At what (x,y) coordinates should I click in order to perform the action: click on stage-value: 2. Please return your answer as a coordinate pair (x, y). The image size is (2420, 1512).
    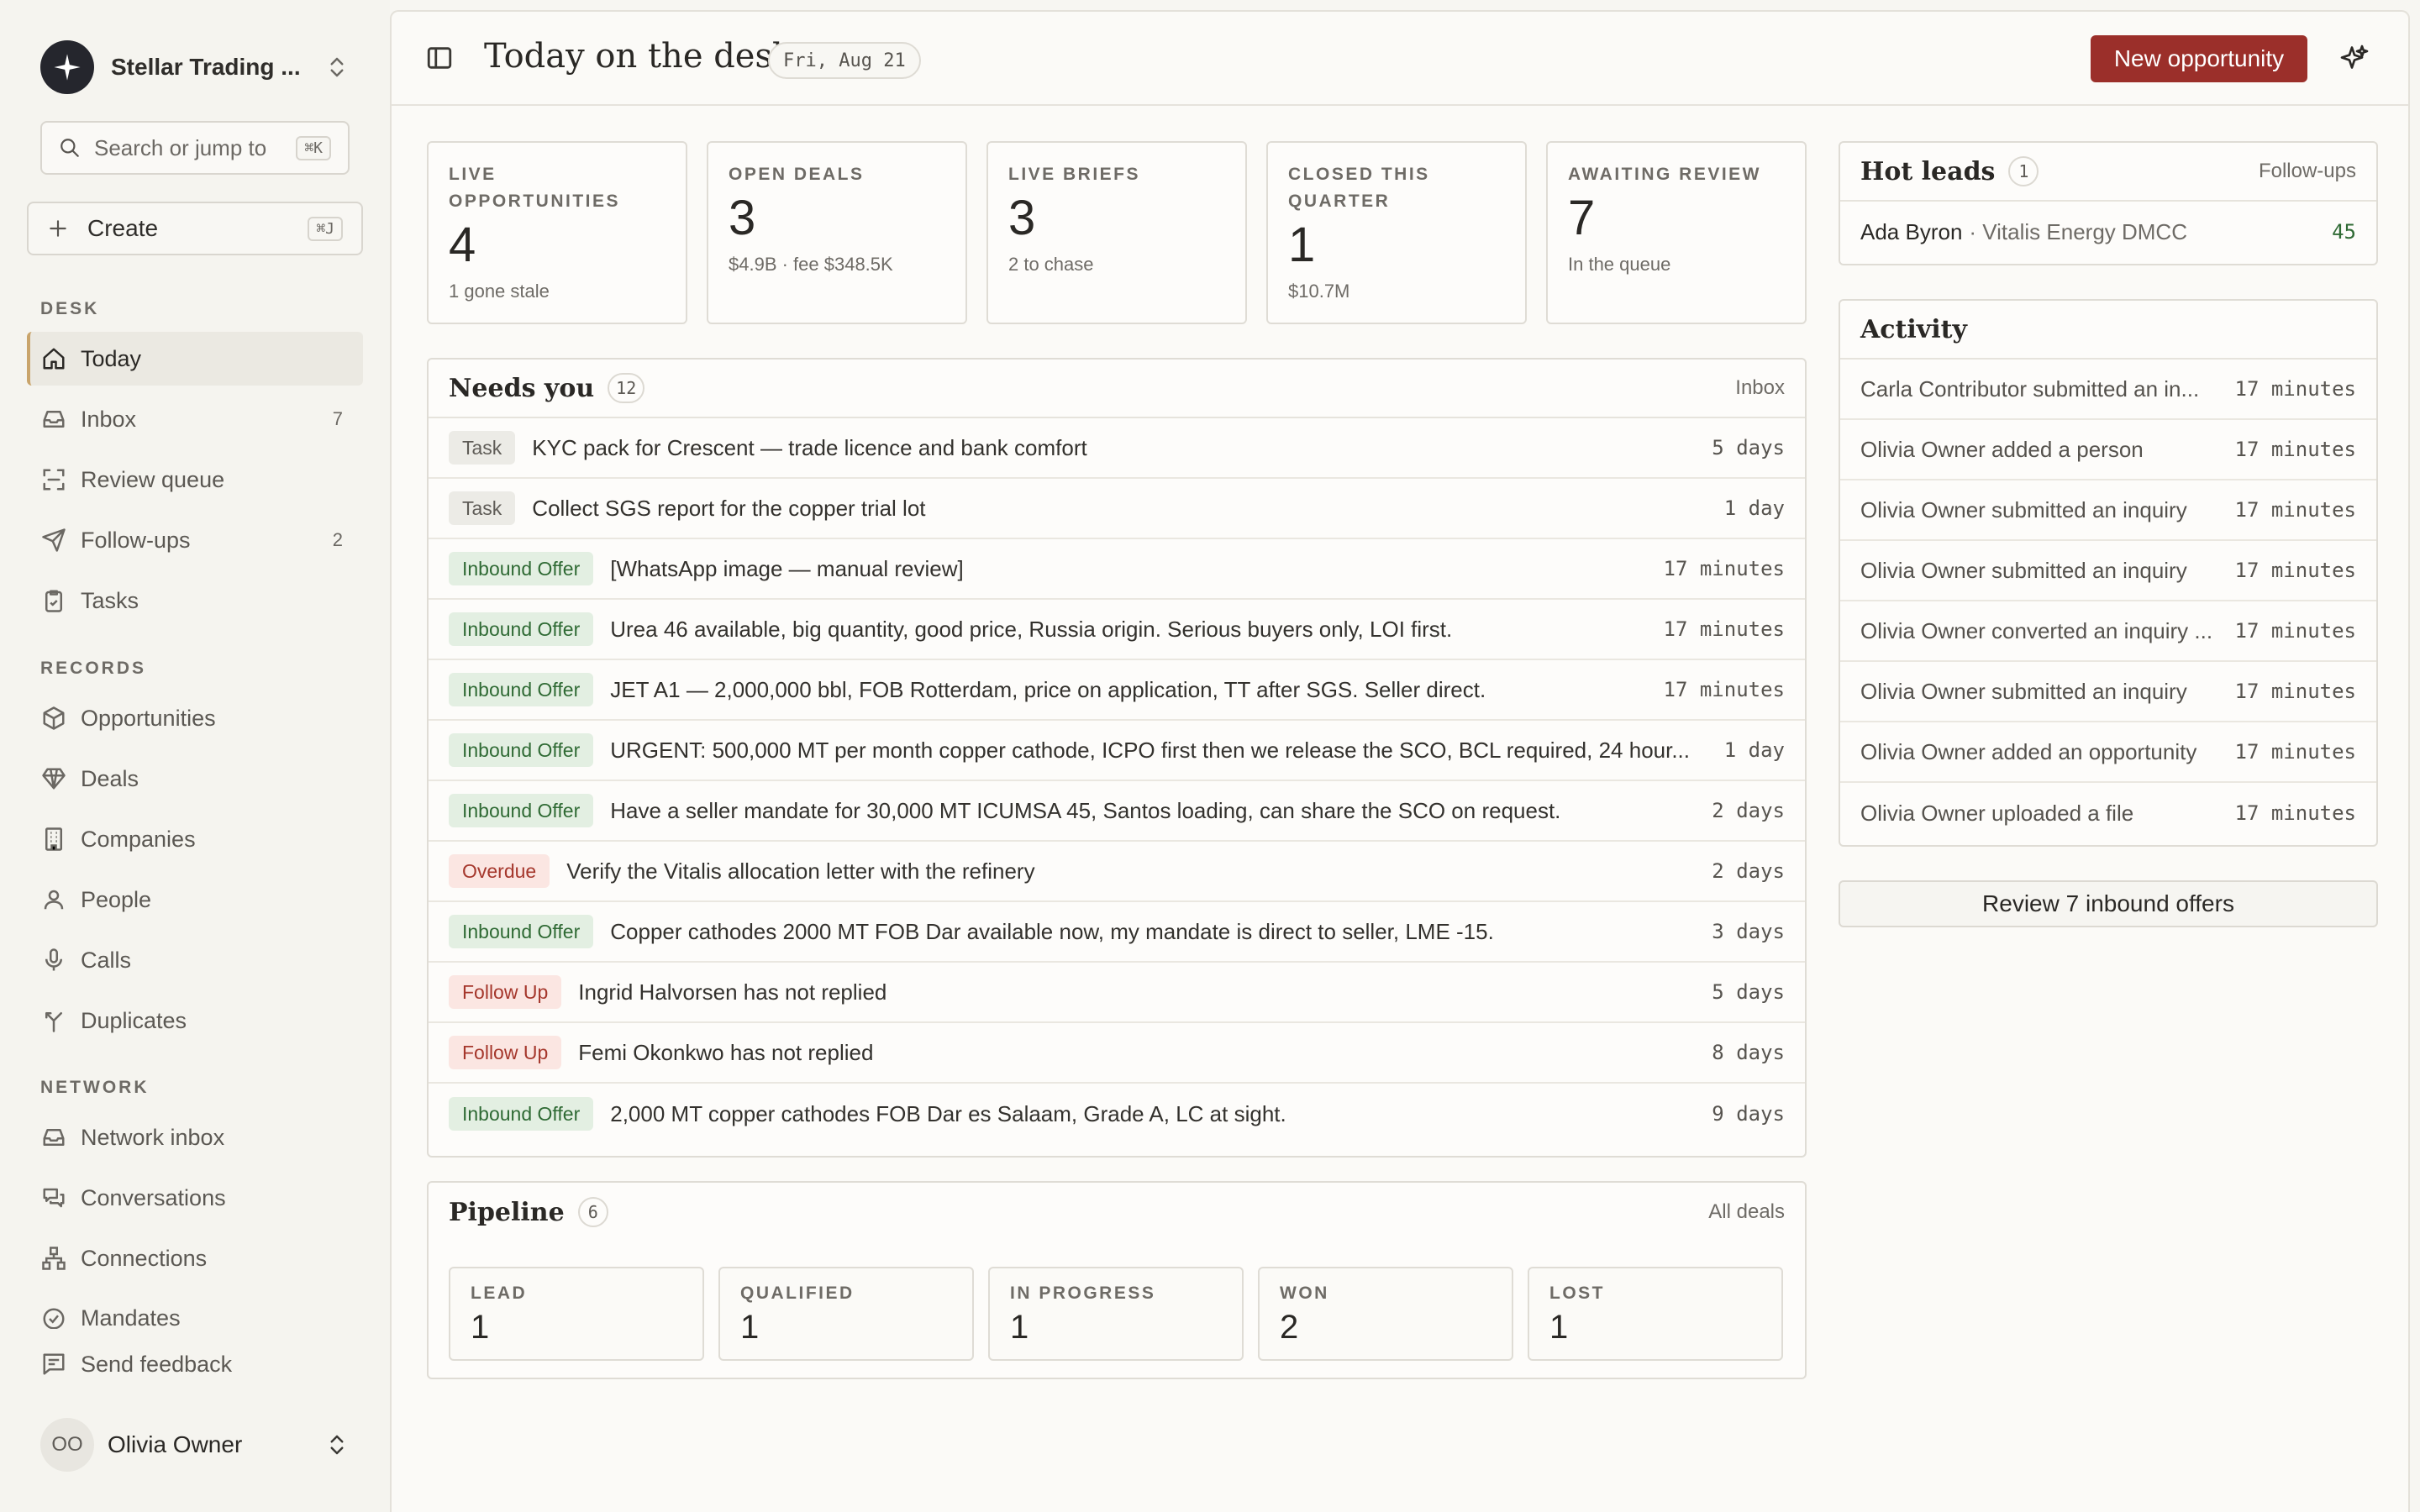
    Looking at the image, I should click on (1289, 1327).